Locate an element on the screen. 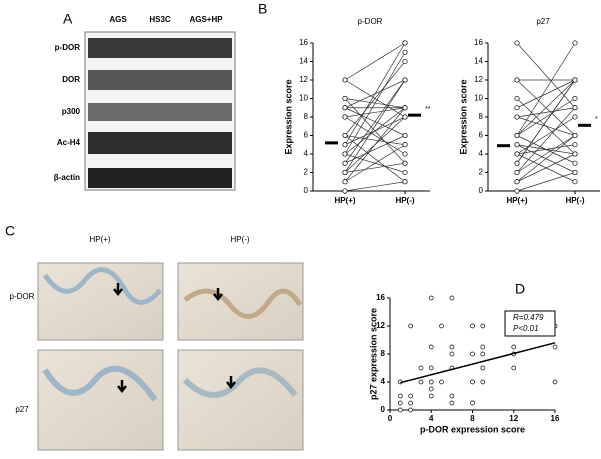 This screenshot has height=459, width=601. annotation: ** is located at coordinates (428, 109).